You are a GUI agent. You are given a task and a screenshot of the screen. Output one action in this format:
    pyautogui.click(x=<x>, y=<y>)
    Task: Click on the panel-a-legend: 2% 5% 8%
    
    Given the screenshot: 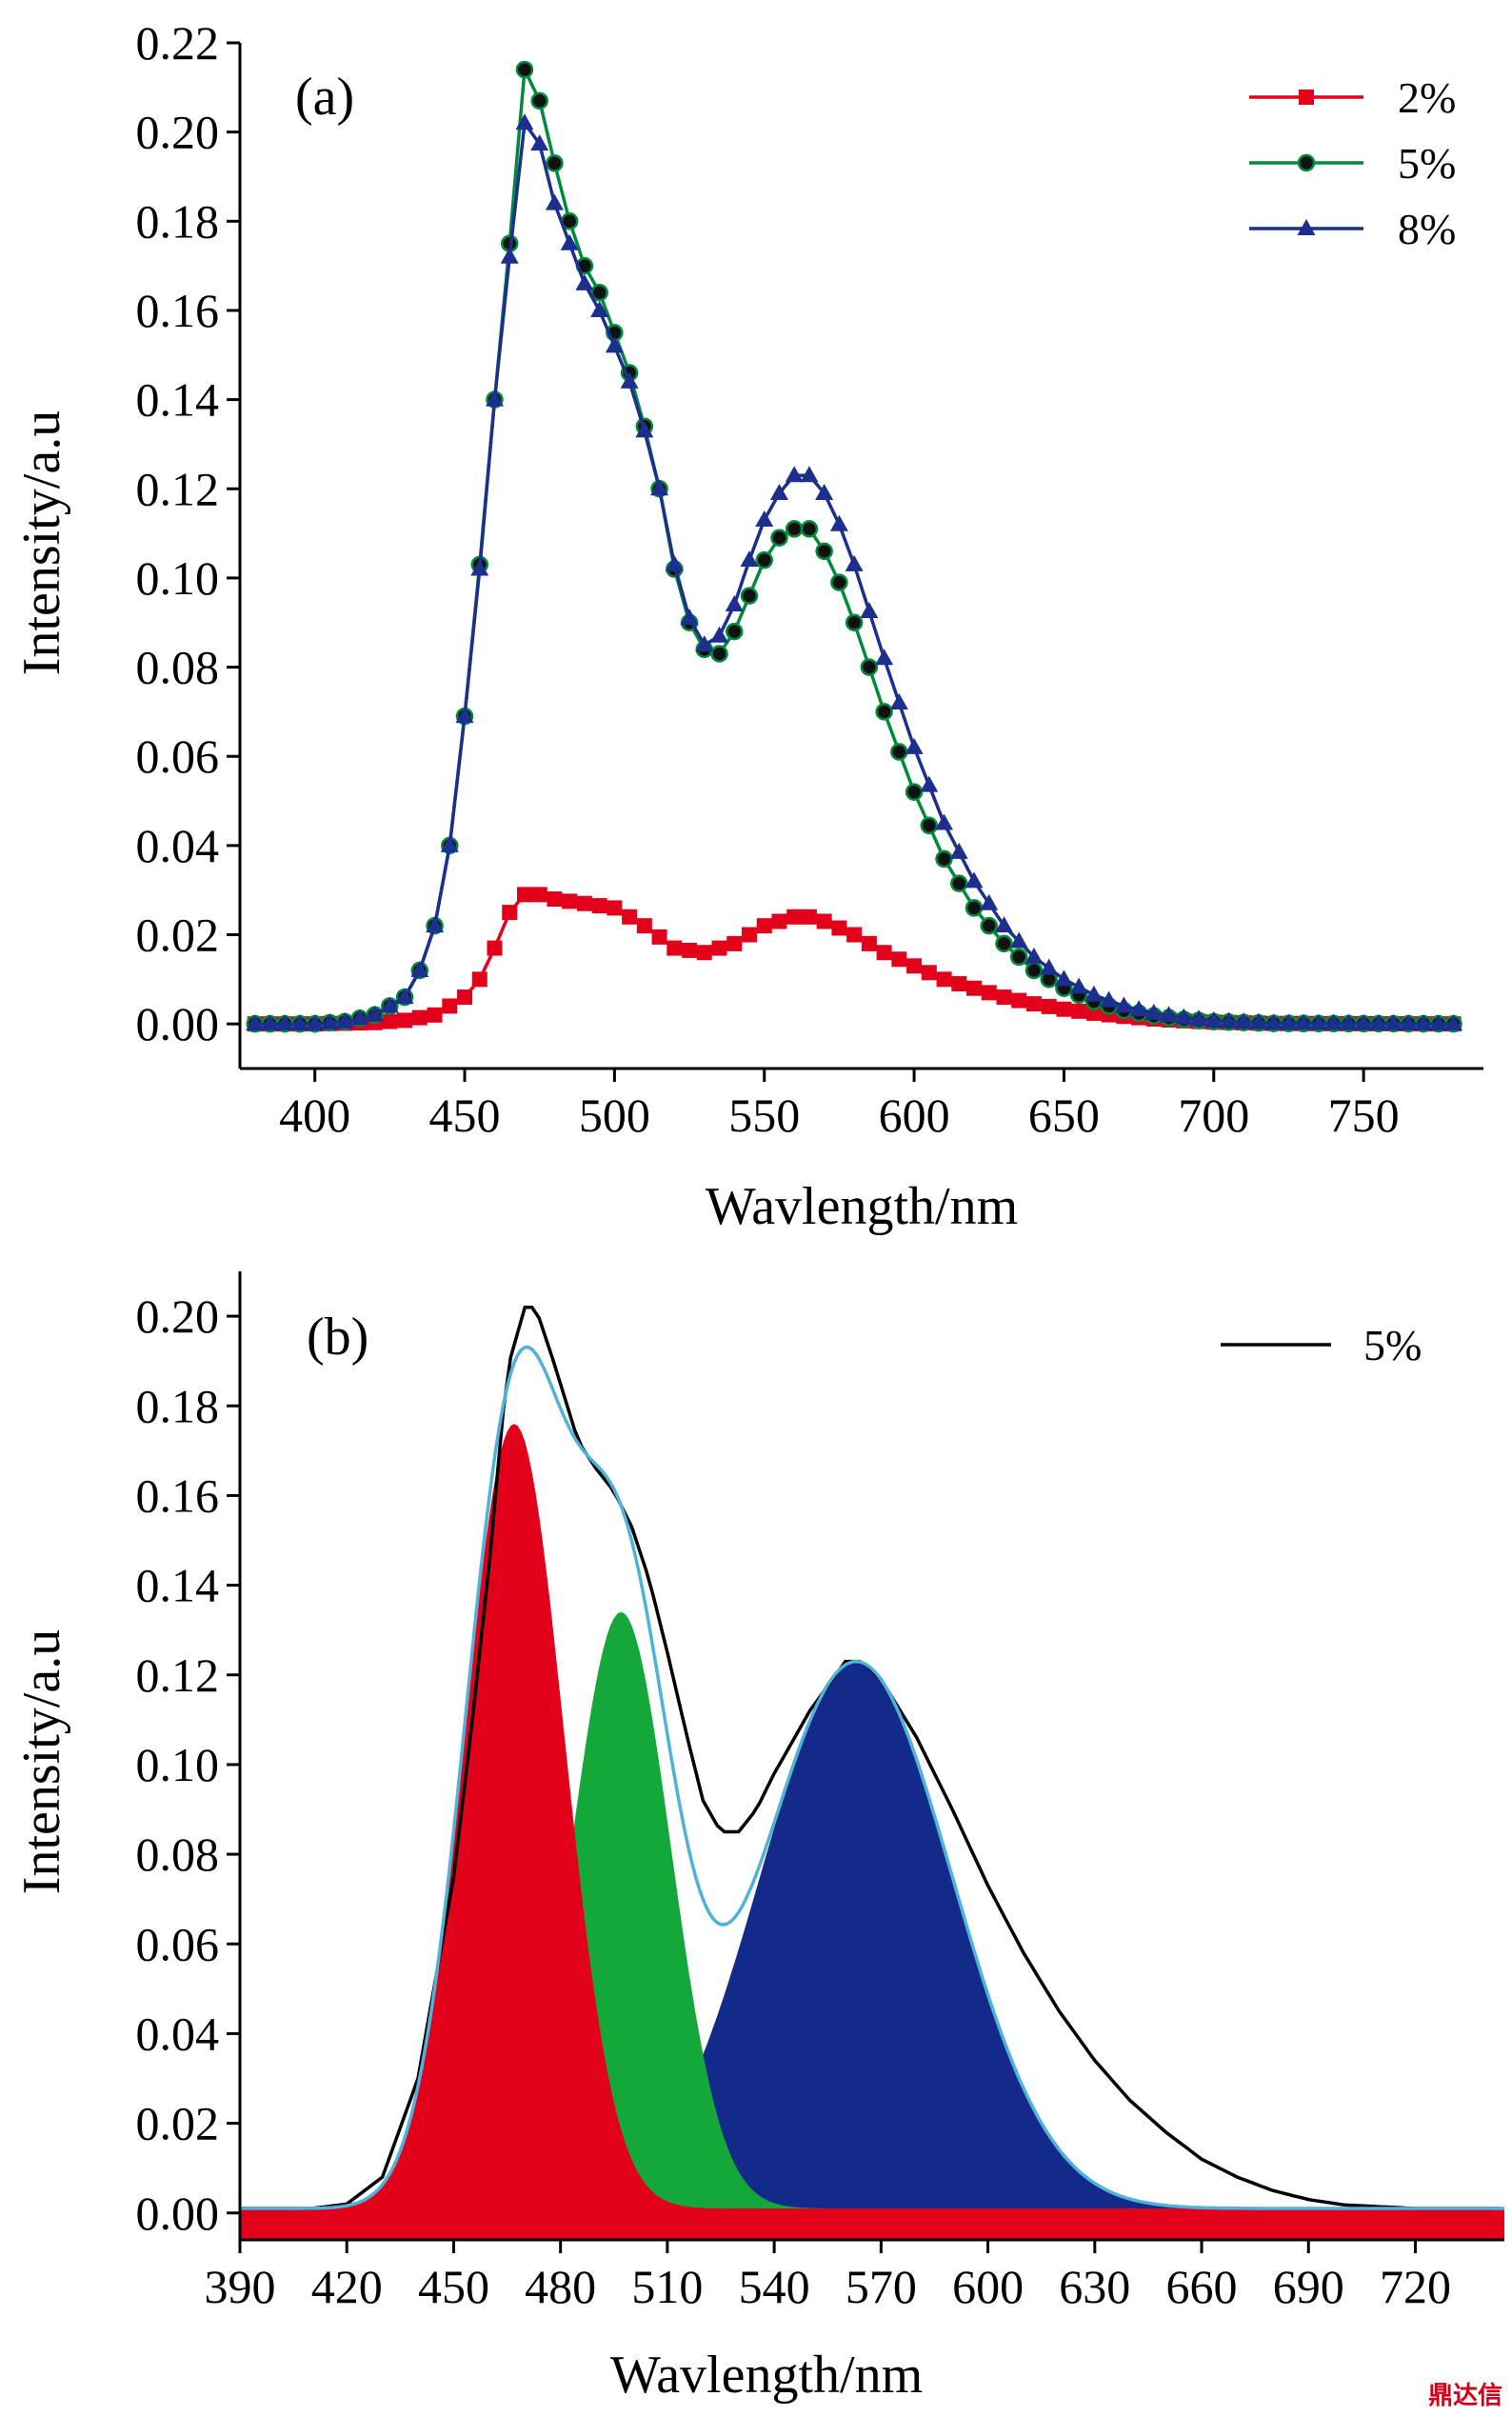 What is the action you would take?
    pyautogui.click(x=1352, y=163)
    